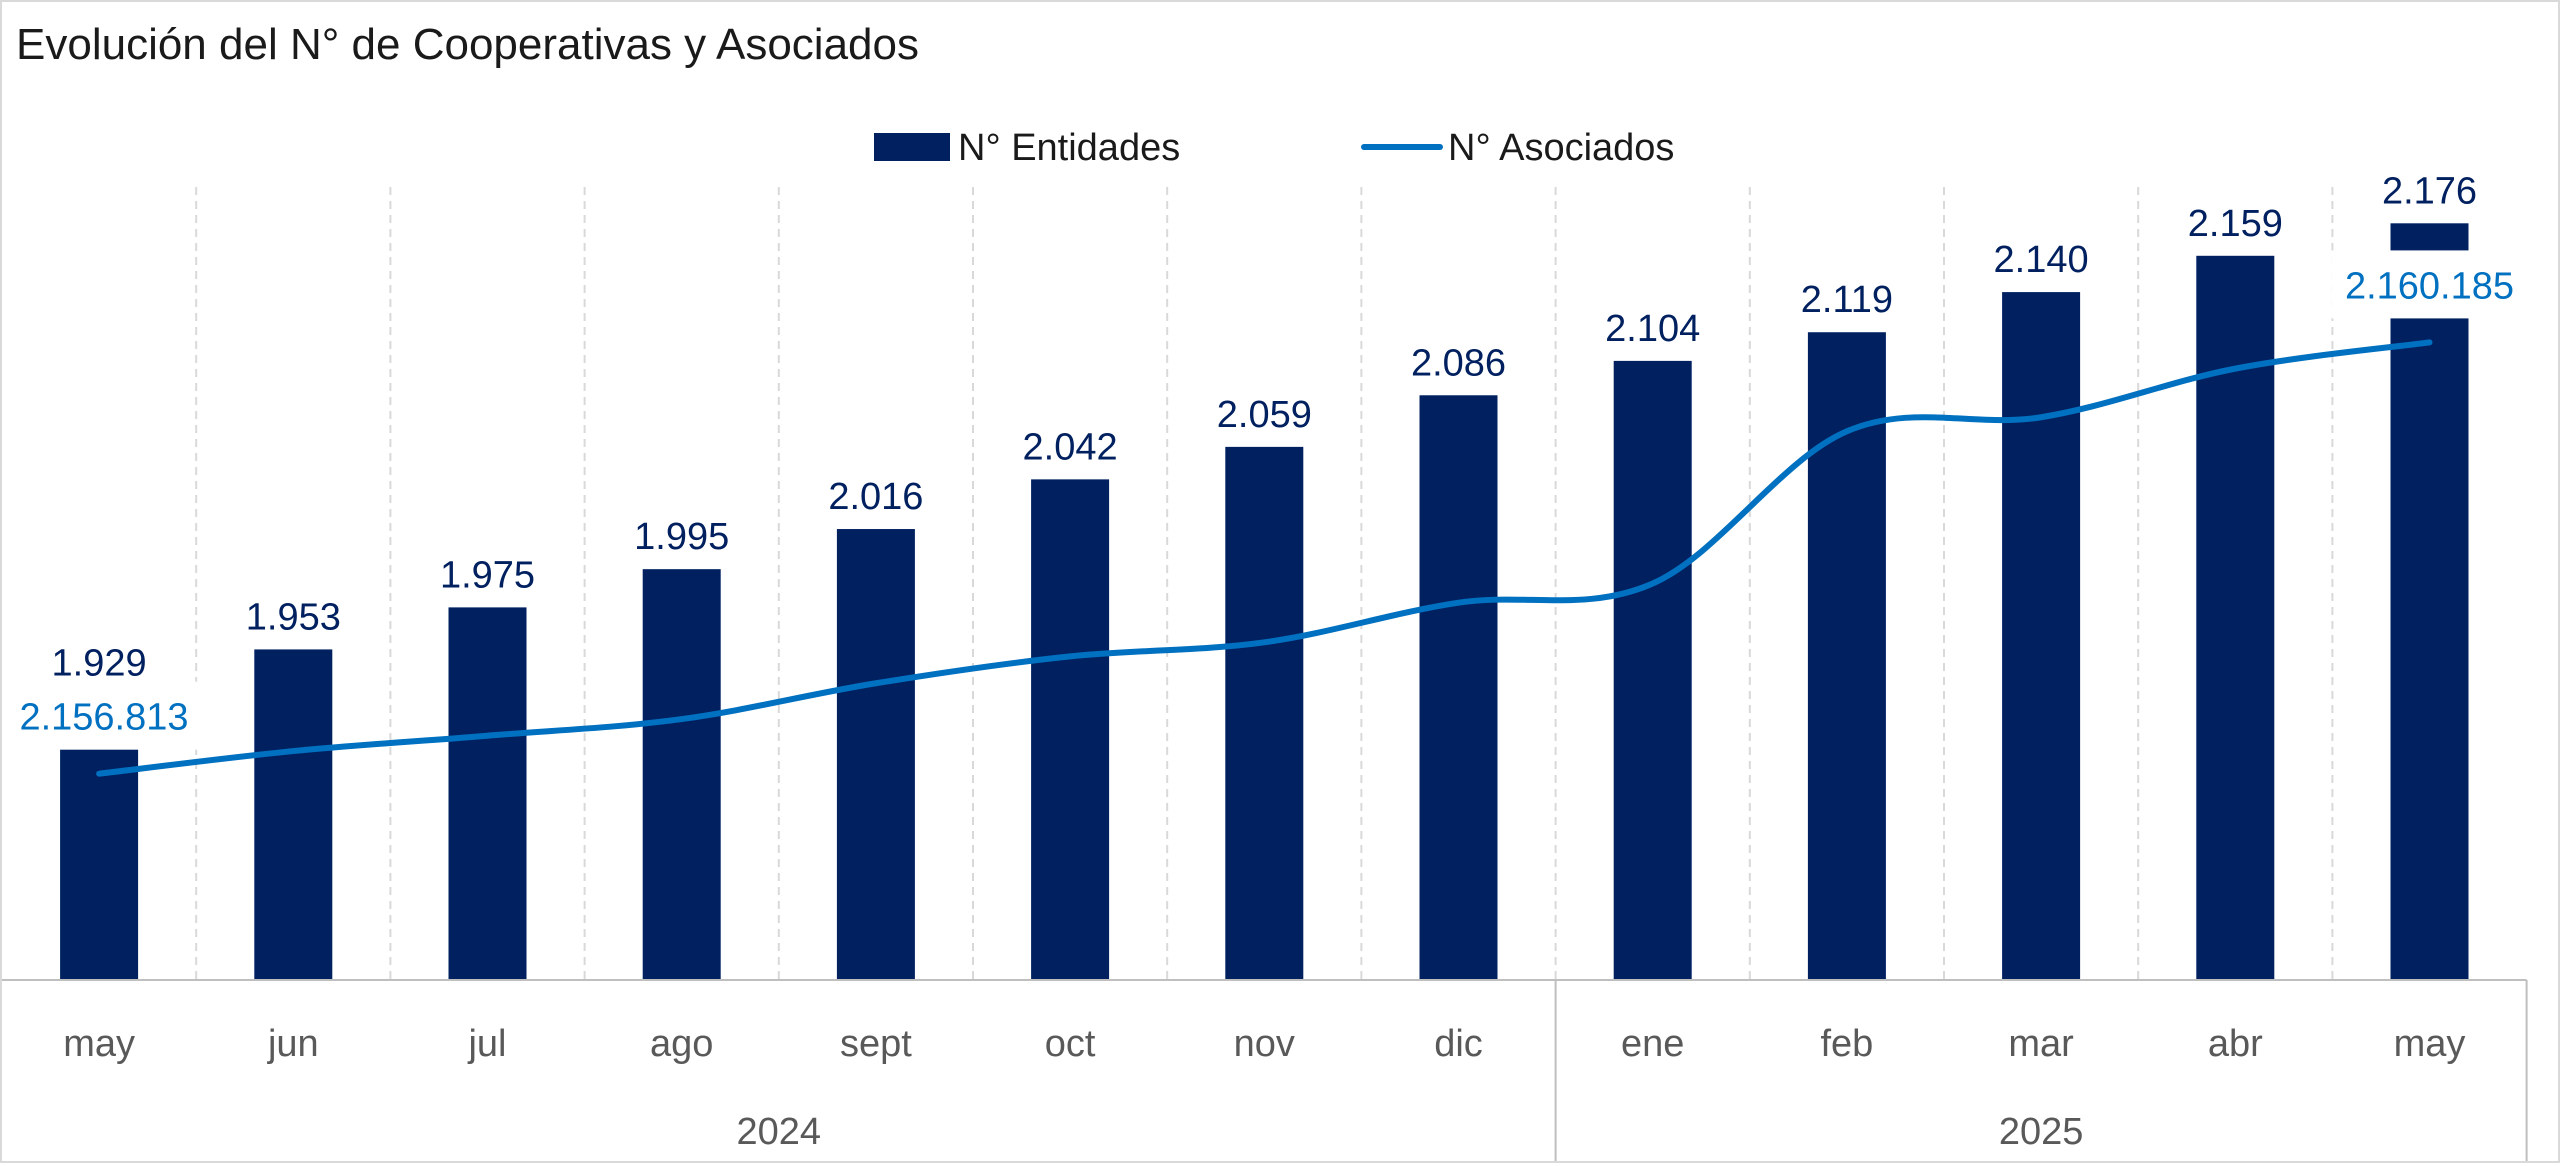 This screenshot has height=1166, width=2560. I want to click on tick-label-month: jul, so click(486, 1044).